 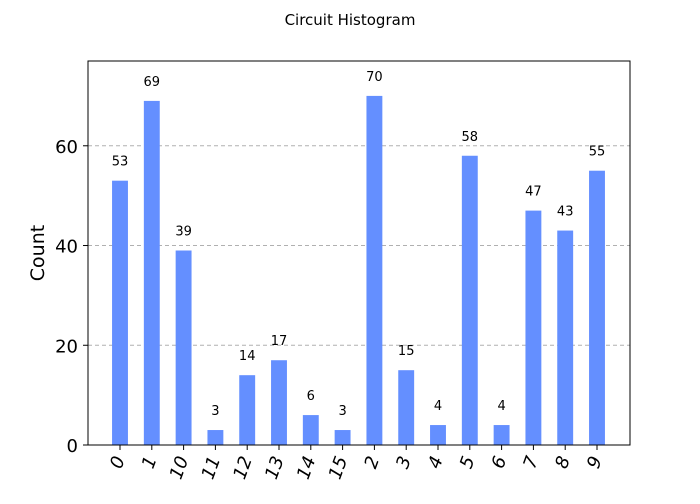 What do you see at coordinates (406, 351) in the screenshot?
I see `data-label-3: 15` at bounding box center [406, 351].